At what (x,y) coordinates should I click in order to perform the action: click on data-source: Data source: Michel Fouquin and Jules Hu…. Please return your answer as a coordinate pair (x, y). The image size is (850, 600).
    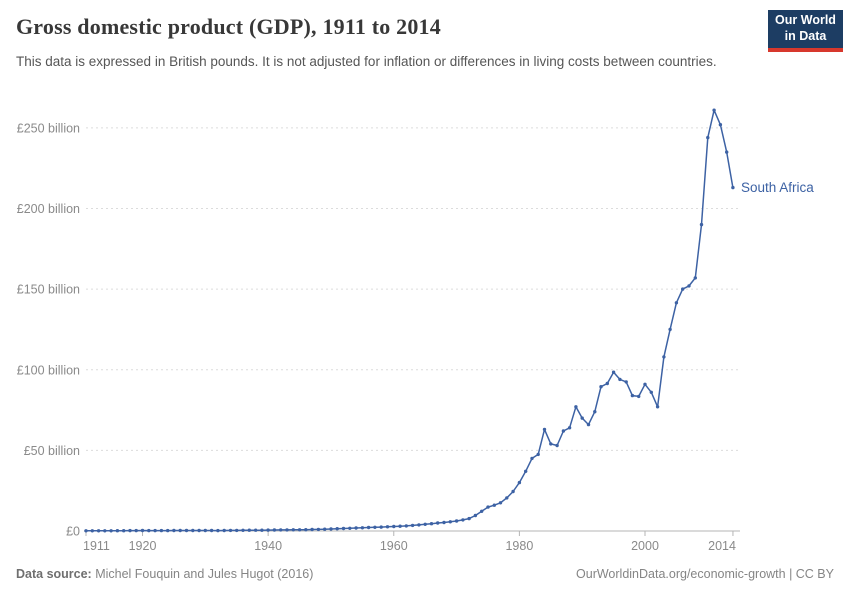
    Looking at the image, I should click on (164, 574).